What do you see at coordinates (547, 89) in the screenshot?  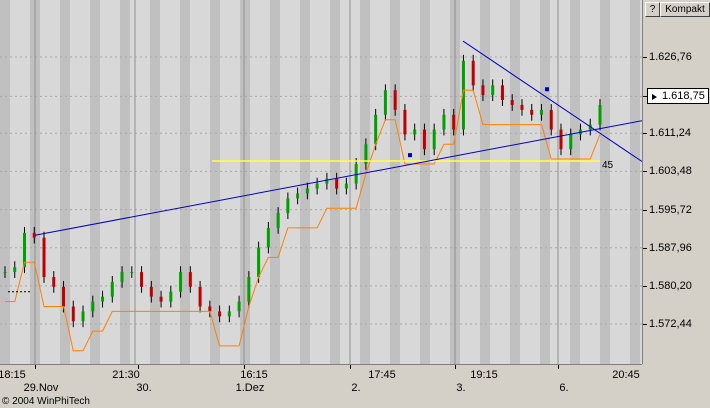 I see `trendline-anchor` at bounding box center [547, 89].